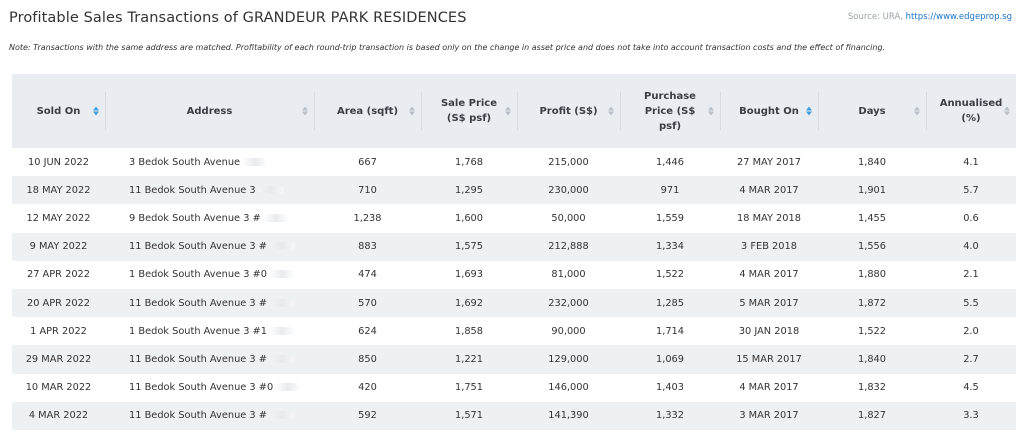 The width and height of the screenshot is (1024, 433). What do you see at coordinates (769, 359) in the screenshot?
I see `cell-bought-on: 15 MAR 2017` at bounding box center [769, 359].